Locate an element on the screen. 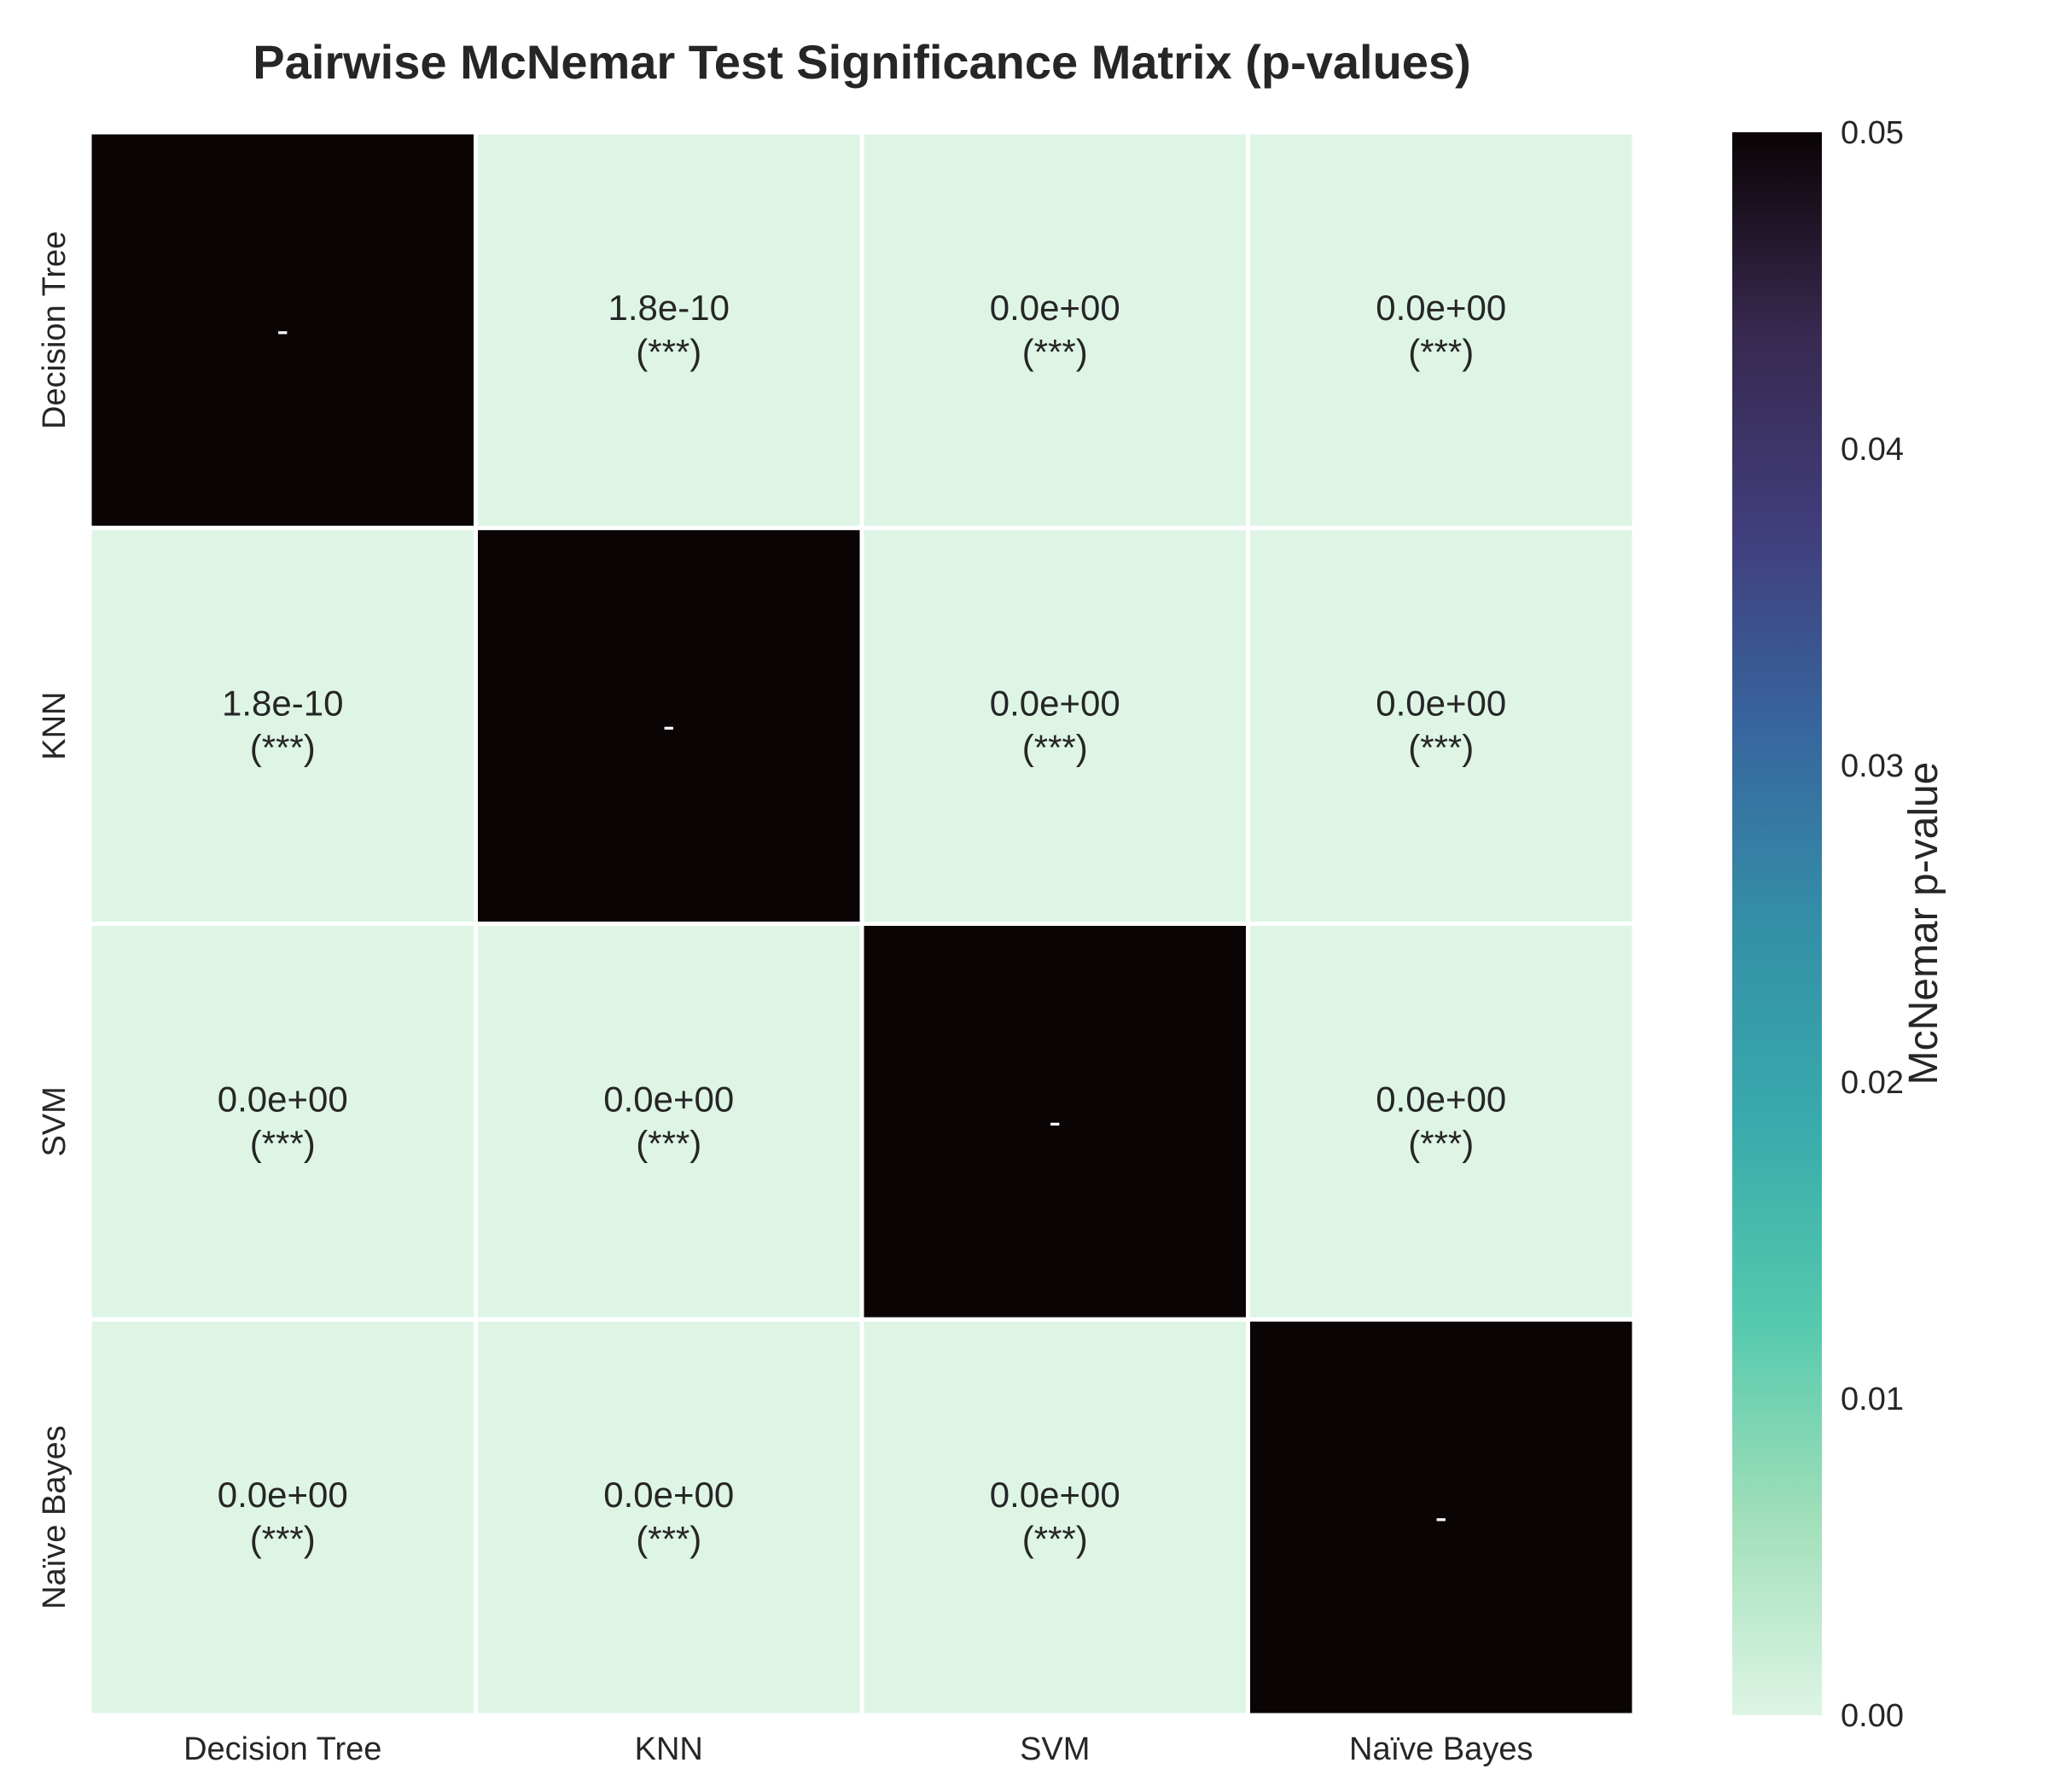 Image resolution: width=2048 pixels, height=1792 pixels. colorbar-label: McNemar p-value is located at coordinates (1924, 924).